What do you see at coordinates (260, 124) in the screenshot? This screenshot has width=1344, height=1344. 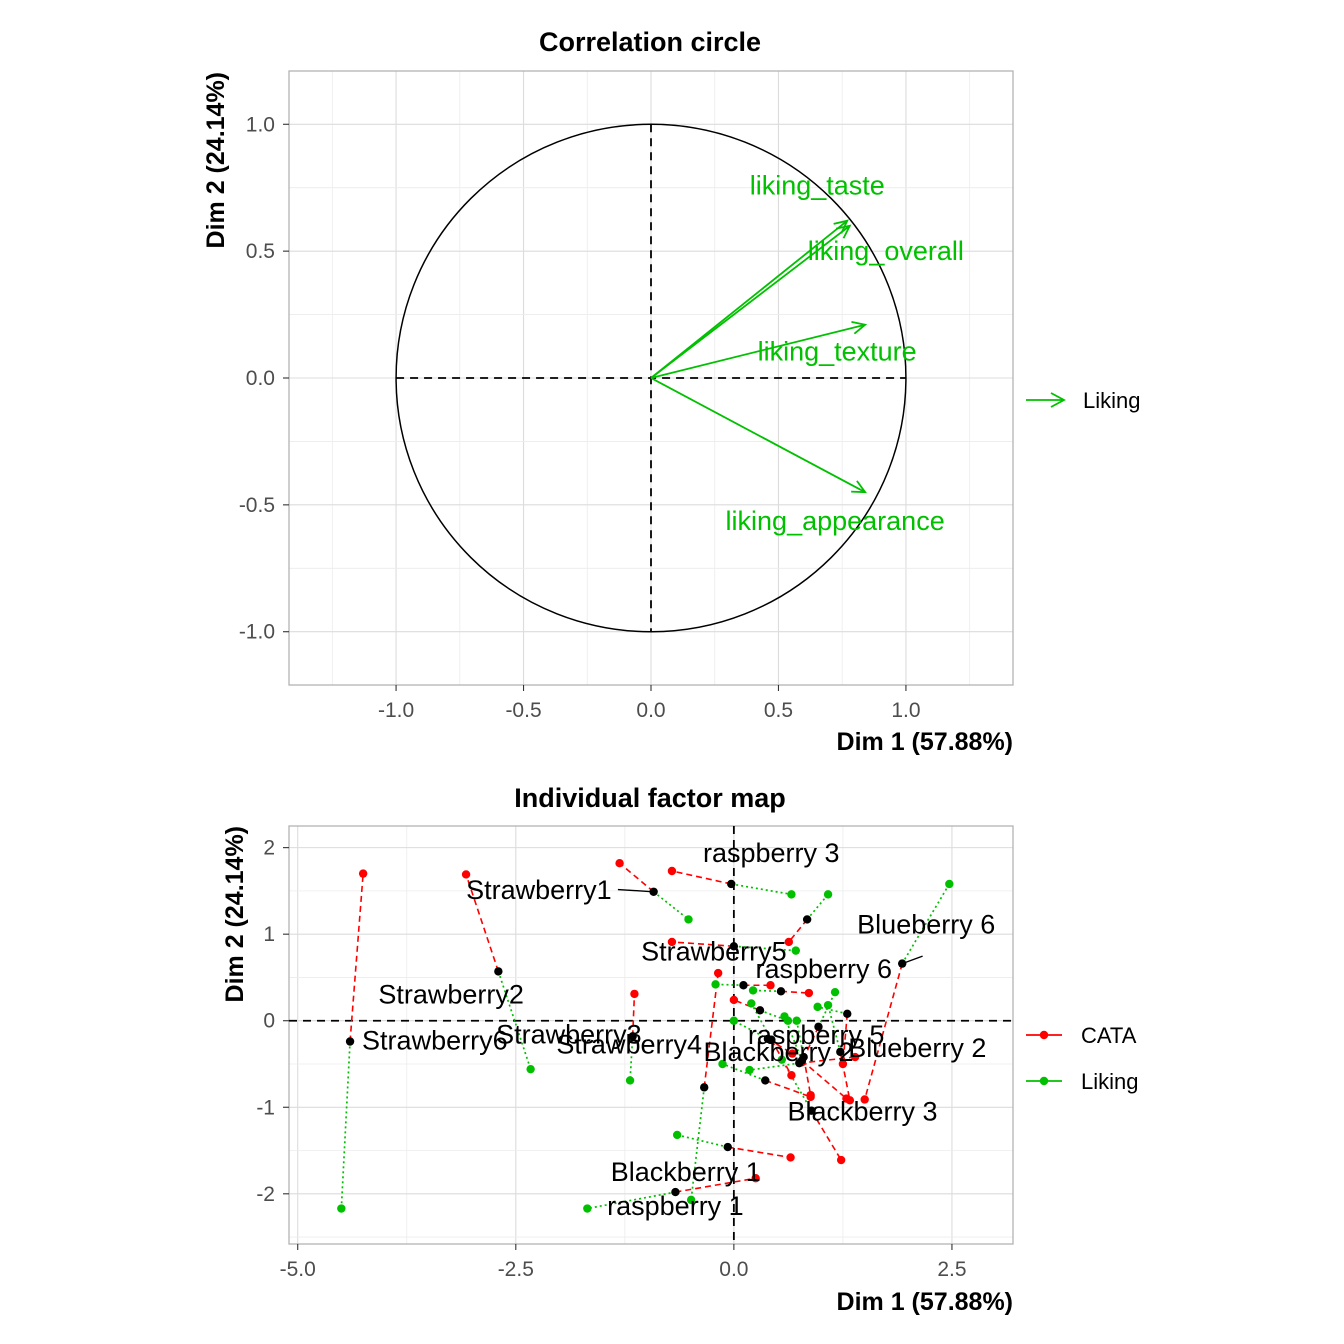 I see `y-tick-label: 1.0` at bounding box center [260, 124].